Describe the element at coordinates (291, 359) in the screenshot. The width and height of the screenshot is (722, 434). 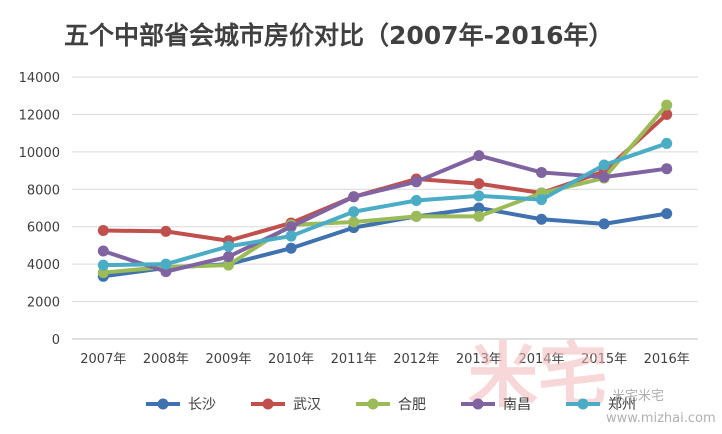
I see `x-tick-label: 2010年` at that location.